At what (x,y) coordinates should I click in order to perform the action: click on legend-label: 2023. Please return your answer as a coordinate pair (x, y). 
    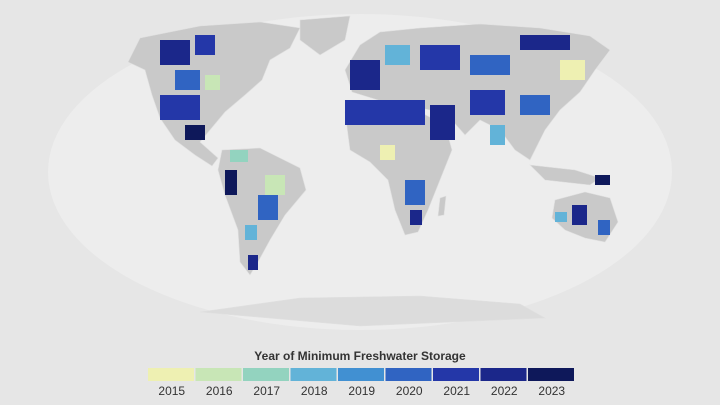
    Looking at the image, I should click on (551, 391).